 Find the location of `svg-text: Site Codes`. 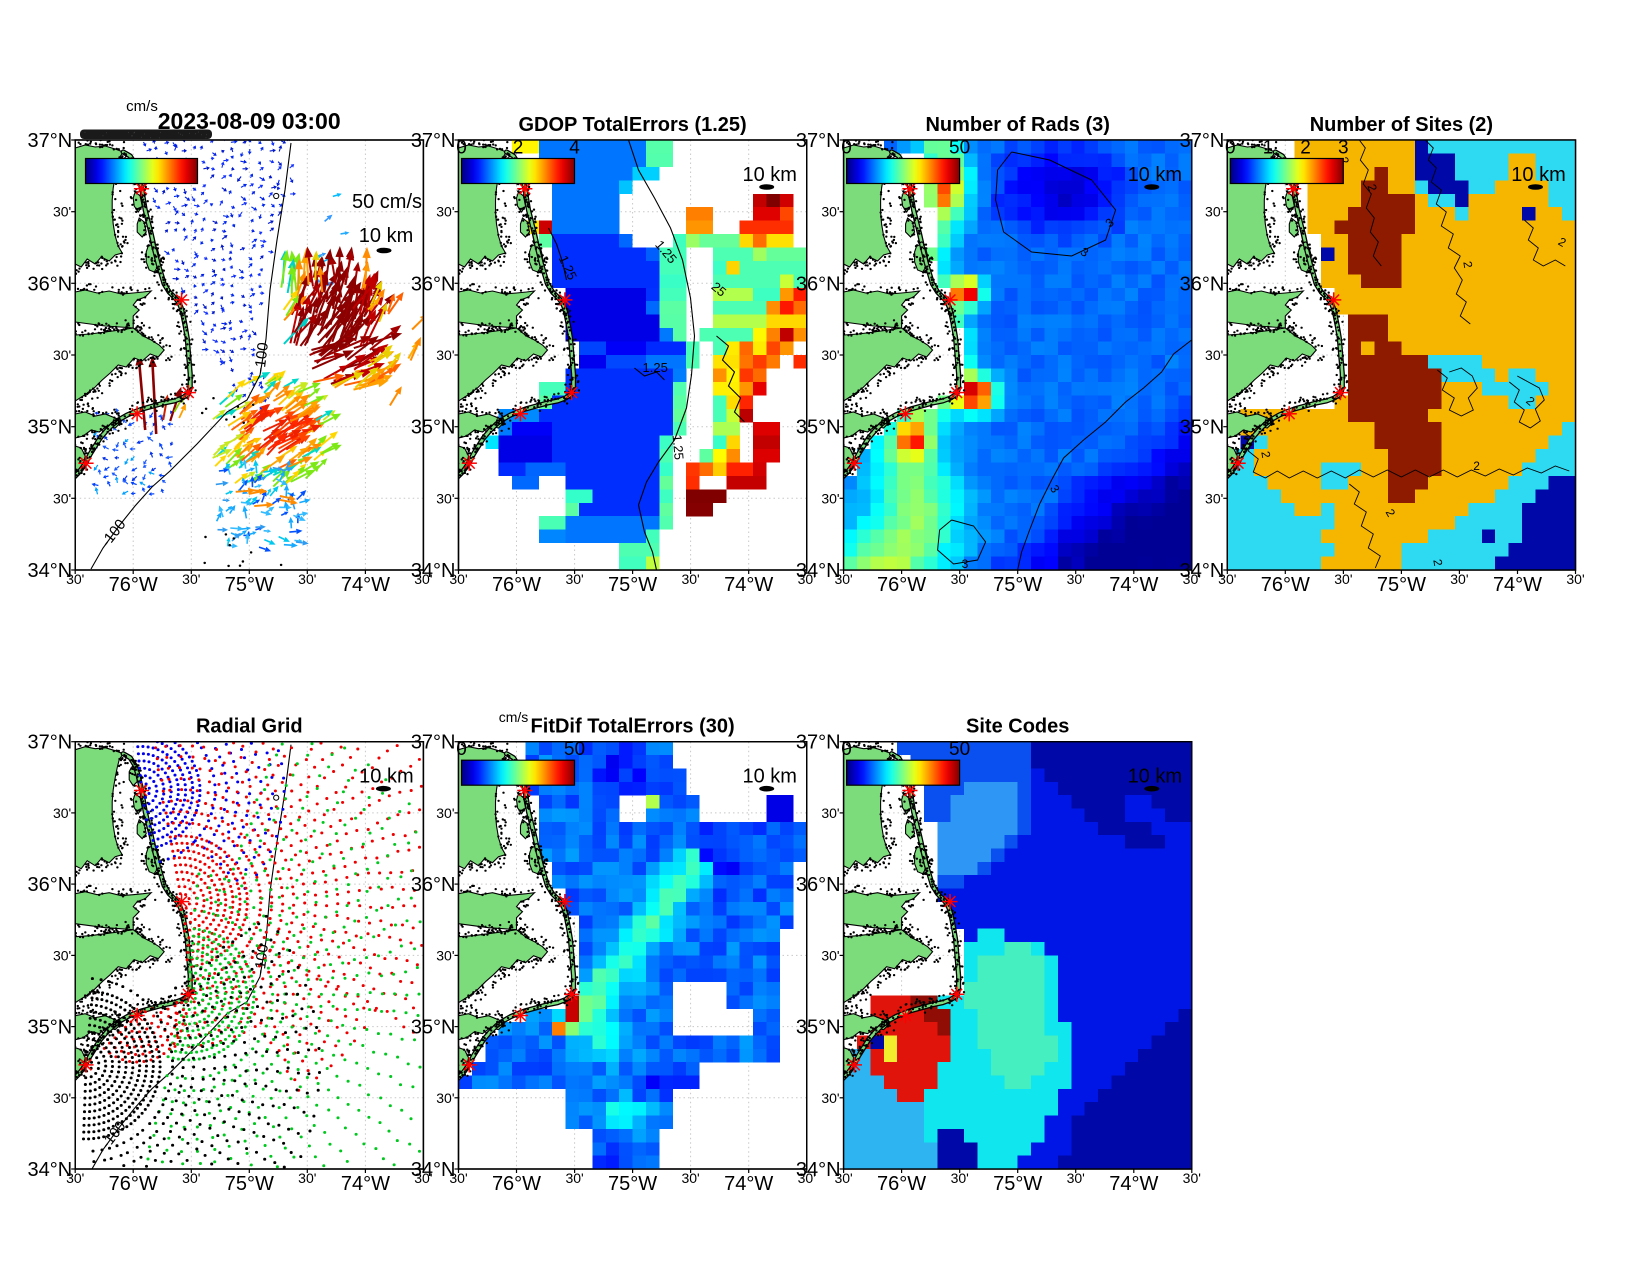

svg-text: Site Codes is located at coordinates (1017, 727).